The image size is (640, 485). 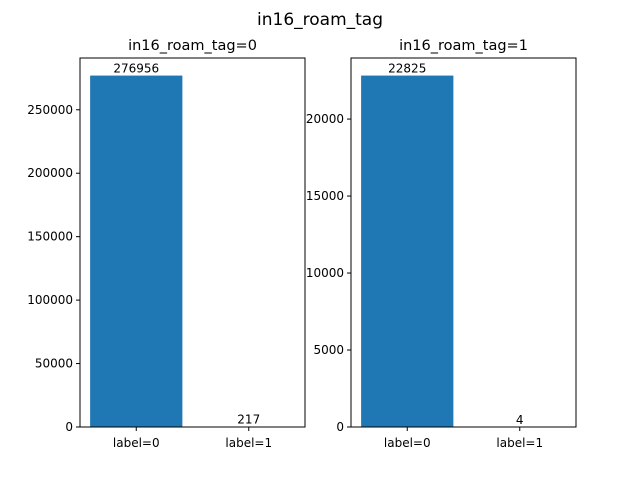 What do you see at coordinates (325, 119) in the screenshot?
I see `y-tick-label: 20000` at bounding box center [325, 119].